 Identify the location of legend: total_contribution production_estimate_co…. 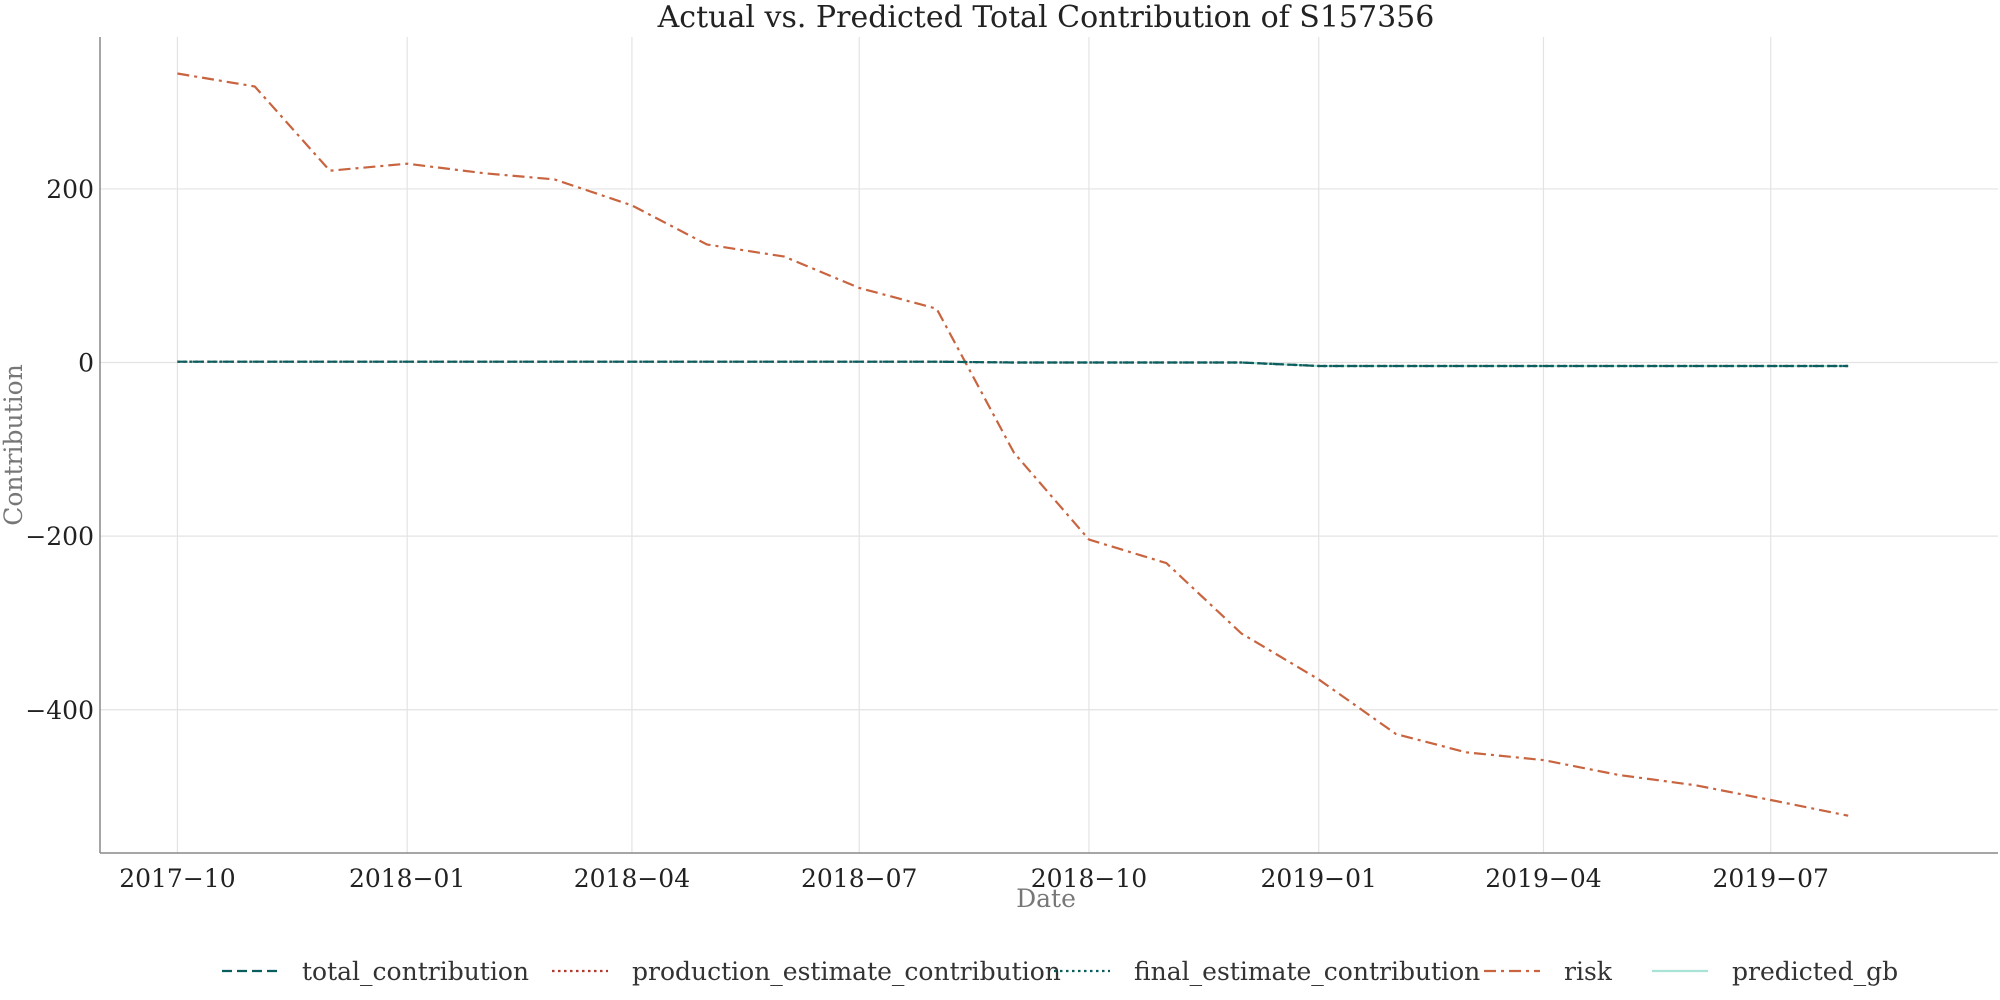
(1060, 971).